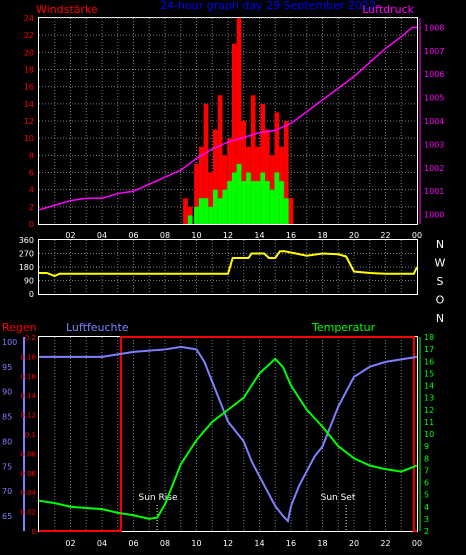  I want to click on rain-tick-label: 0.18, so click(28, 357).